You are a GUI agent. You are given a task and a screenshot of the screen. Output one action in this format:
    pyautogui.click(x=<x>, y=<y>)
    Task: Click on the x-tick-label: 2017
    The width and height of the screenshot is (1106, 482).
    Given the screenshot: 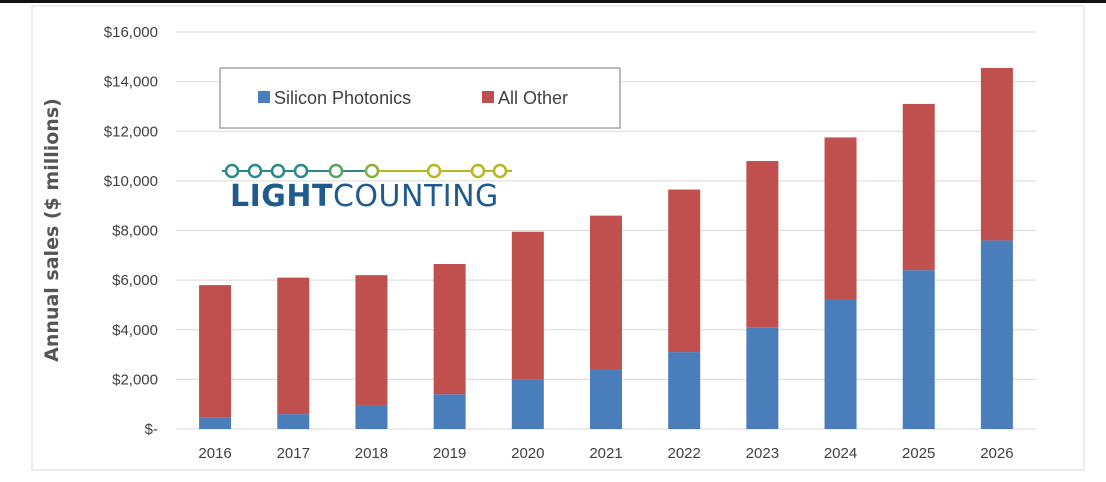 What is the action you would take?
    pyautogui.click(x=293, y=453)
    